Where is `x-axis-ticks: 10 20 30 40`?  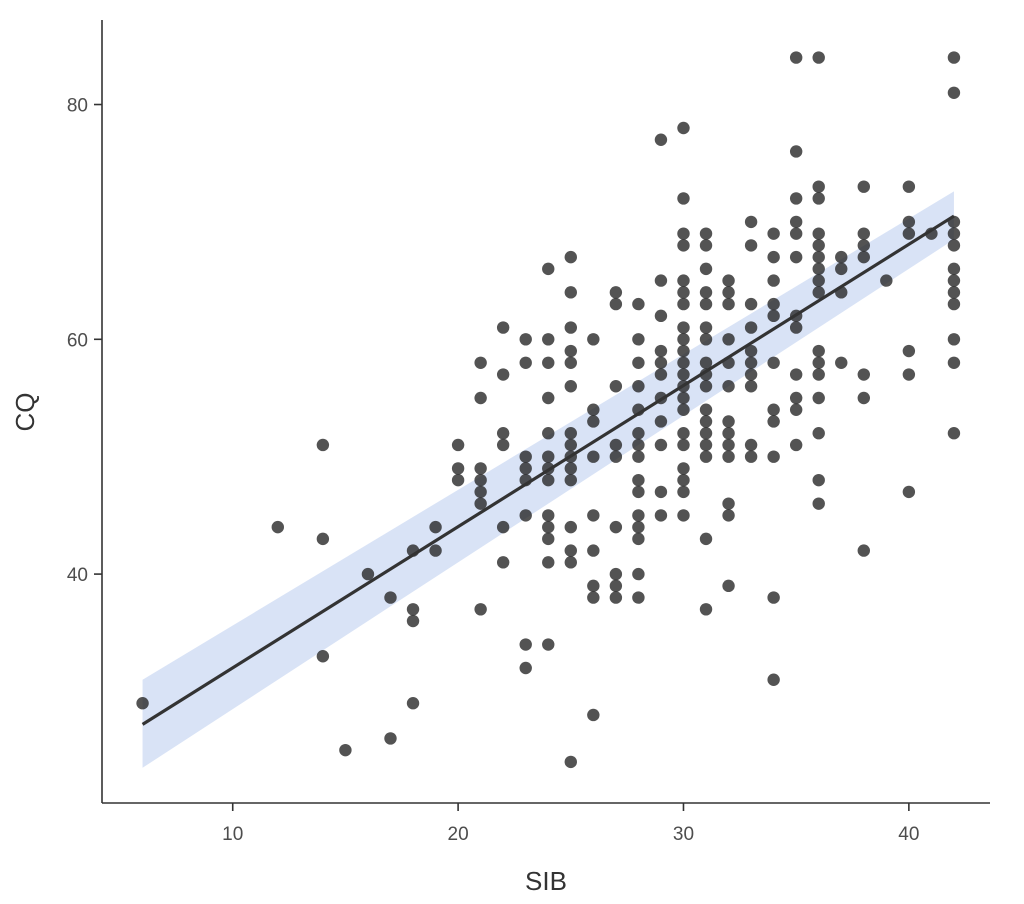 x-axis-ticks: 10 20 30 40 is located at coordinates (570, 824).